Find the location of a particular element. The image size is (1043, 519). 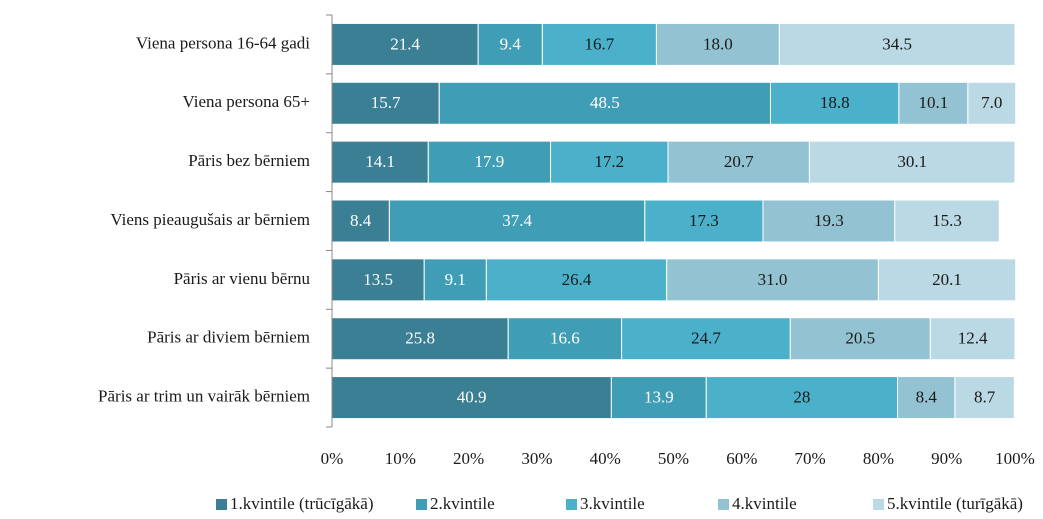

data-label: 34.5 is located at coordinates (897, 43).